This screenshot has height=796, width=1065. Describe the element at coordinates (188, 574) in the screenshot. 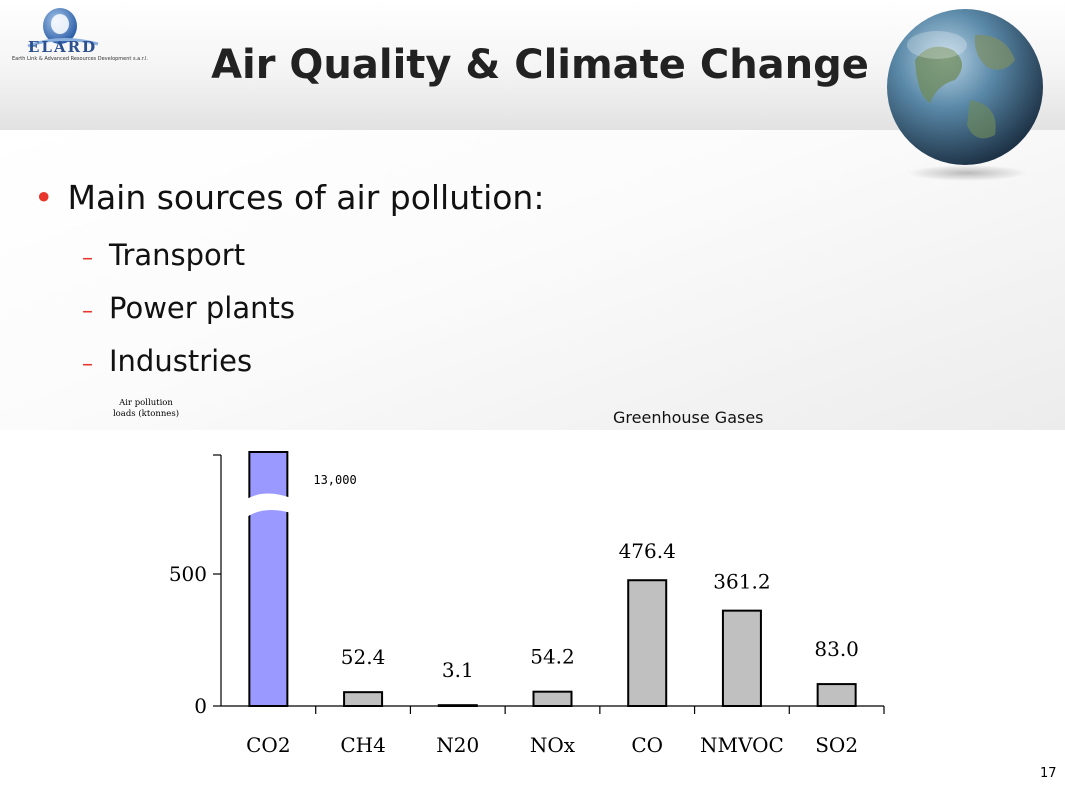

I see `y-tick-label: 500` at that location.